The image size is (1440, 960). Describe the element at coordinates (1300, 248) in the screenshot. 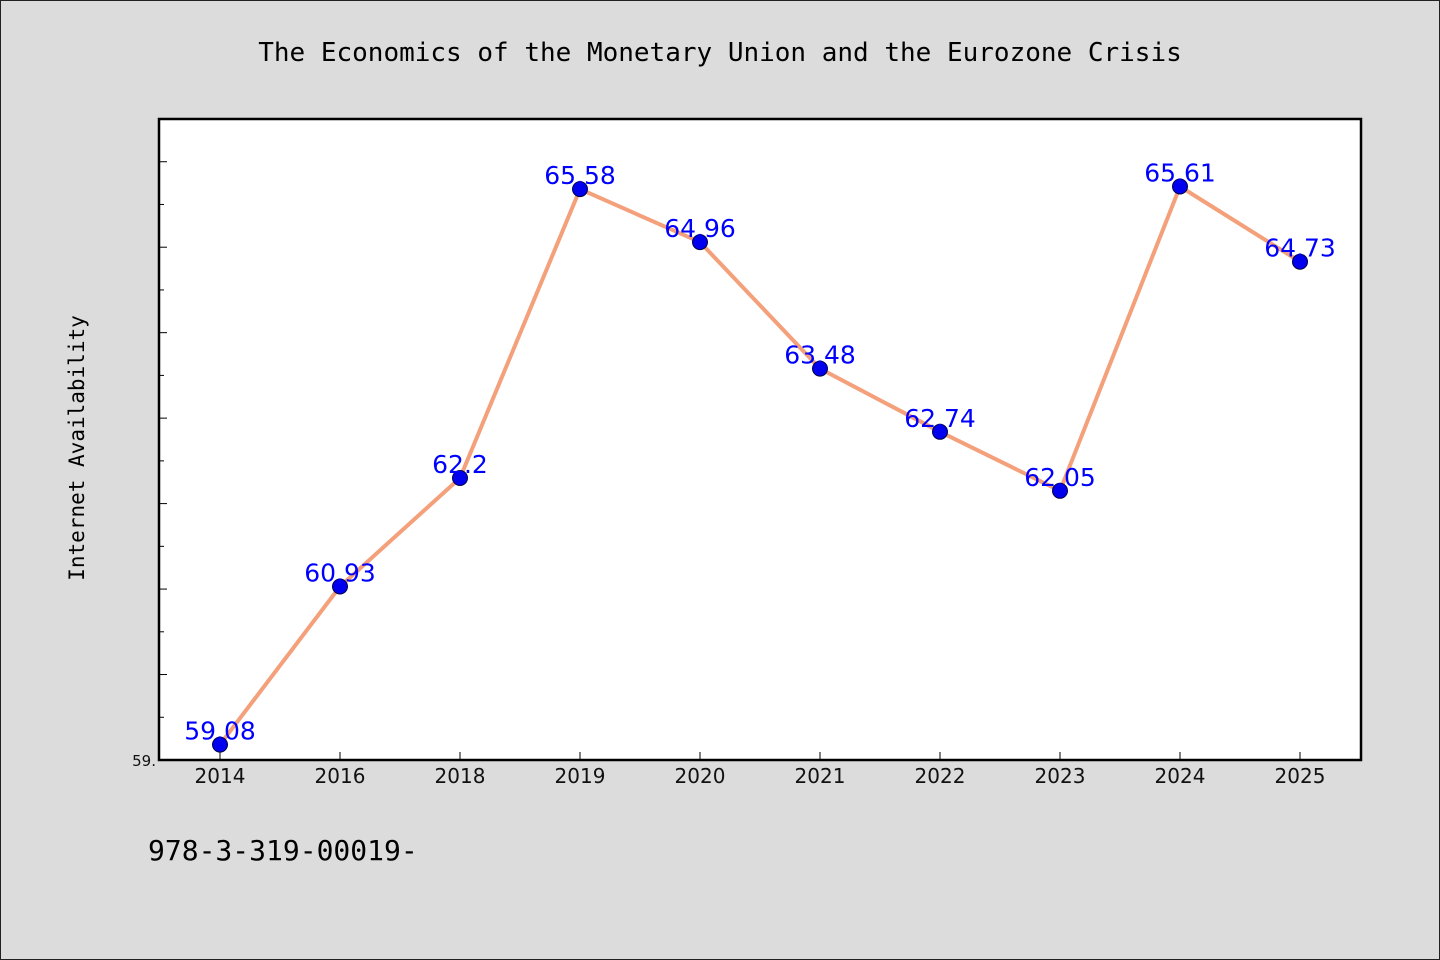

I see `data-label: 64.73` at that location.